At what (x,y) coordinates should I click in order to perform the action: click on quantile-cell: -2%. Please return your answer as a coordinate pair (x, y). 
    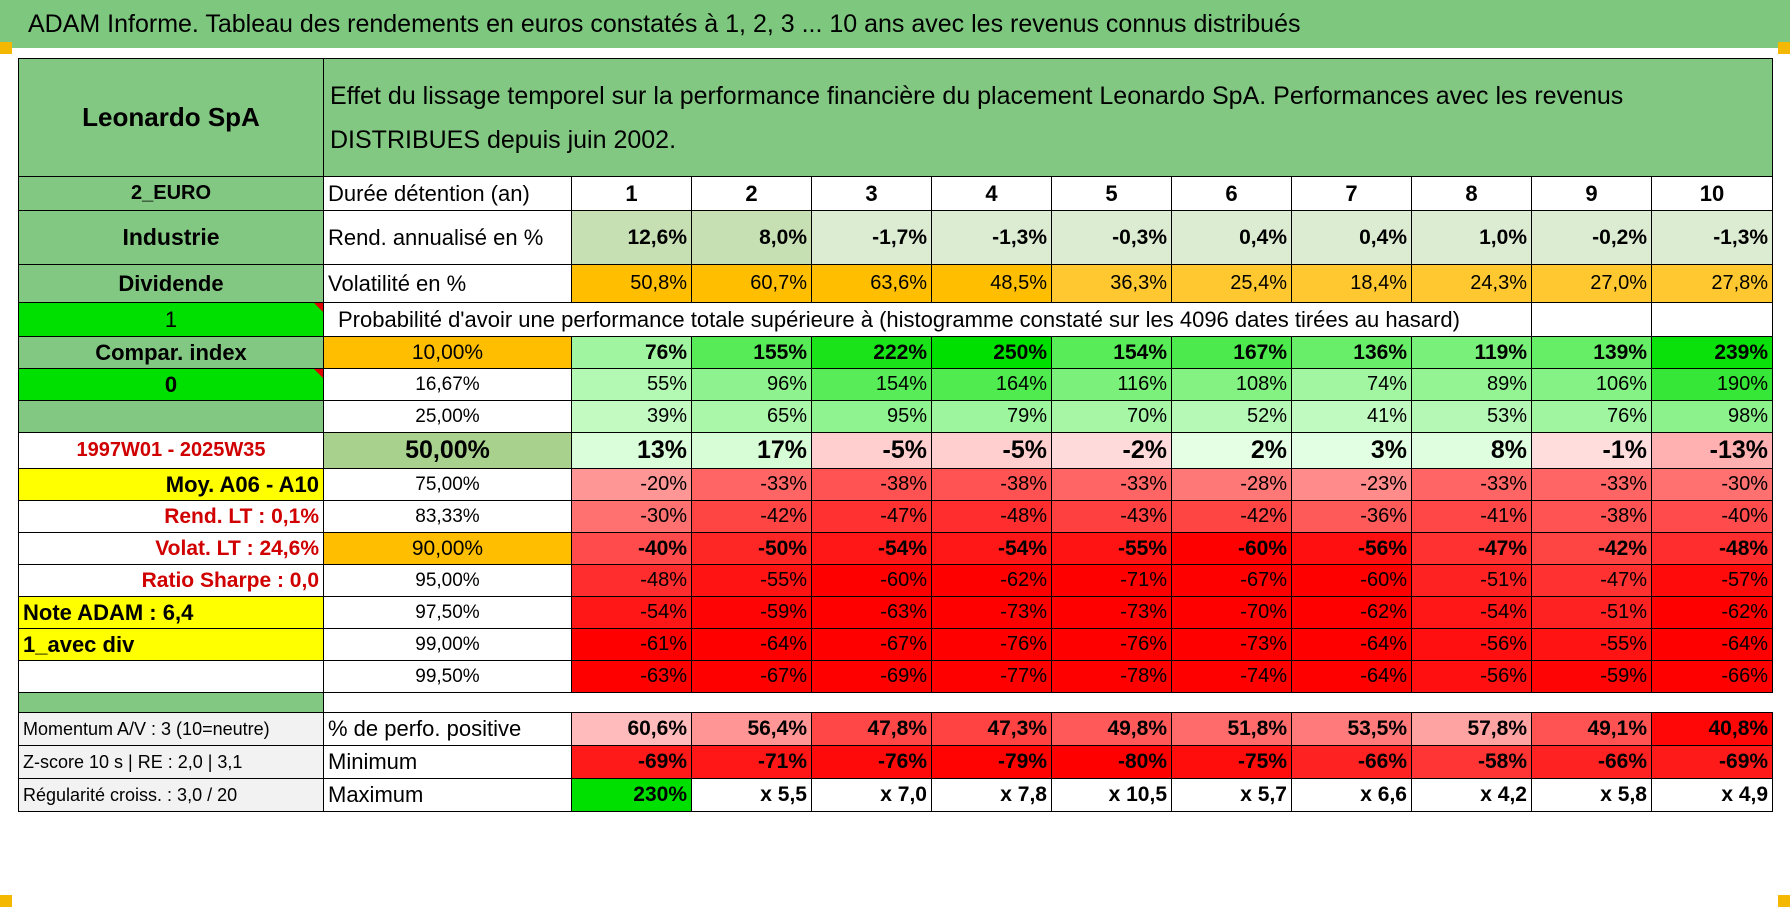
    Looking at the image, I should click on (1111, 450).